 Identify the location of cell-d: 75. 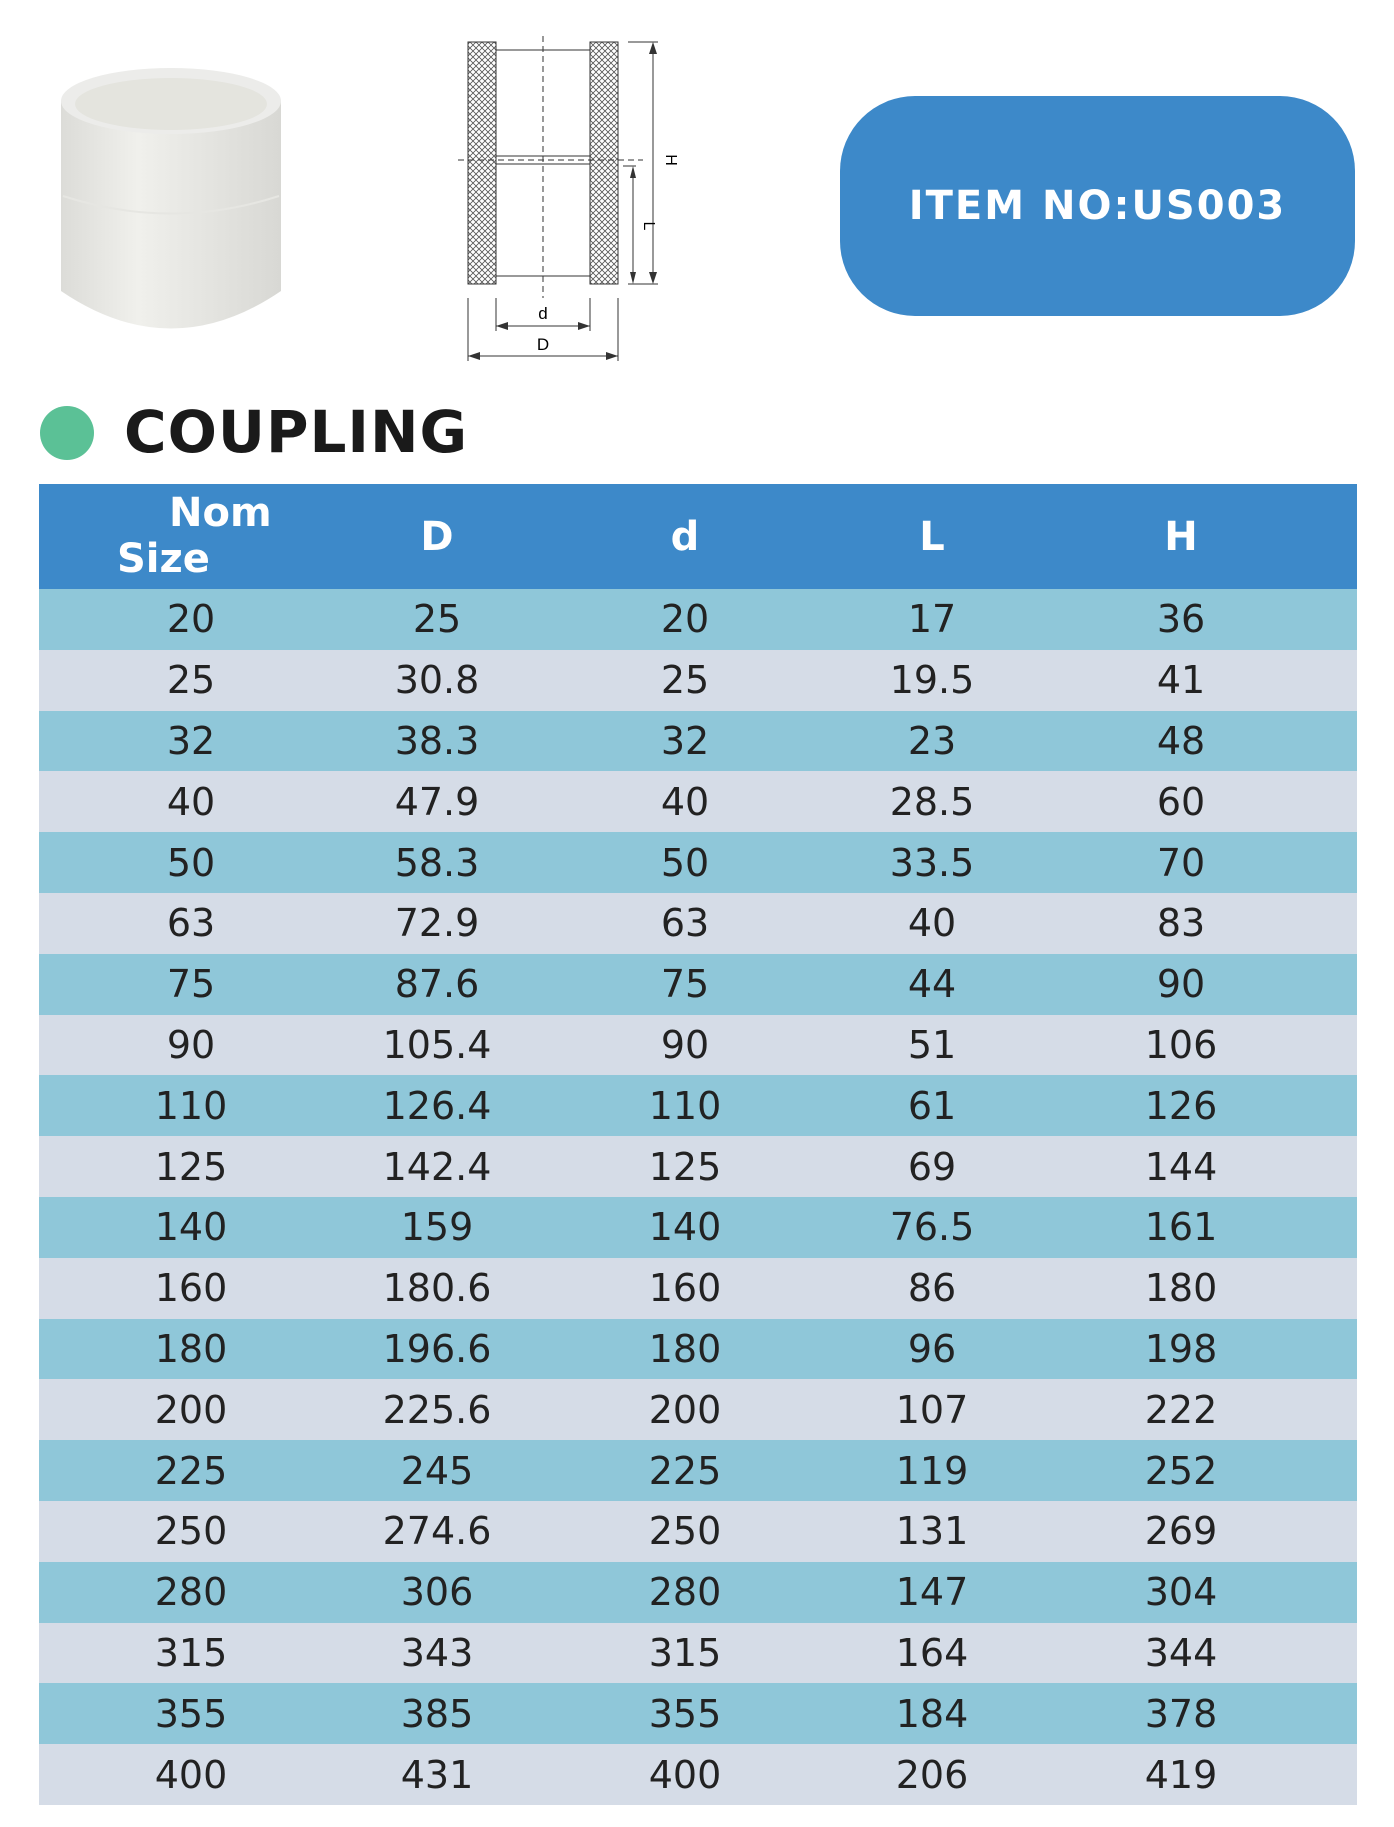
(685, 984).